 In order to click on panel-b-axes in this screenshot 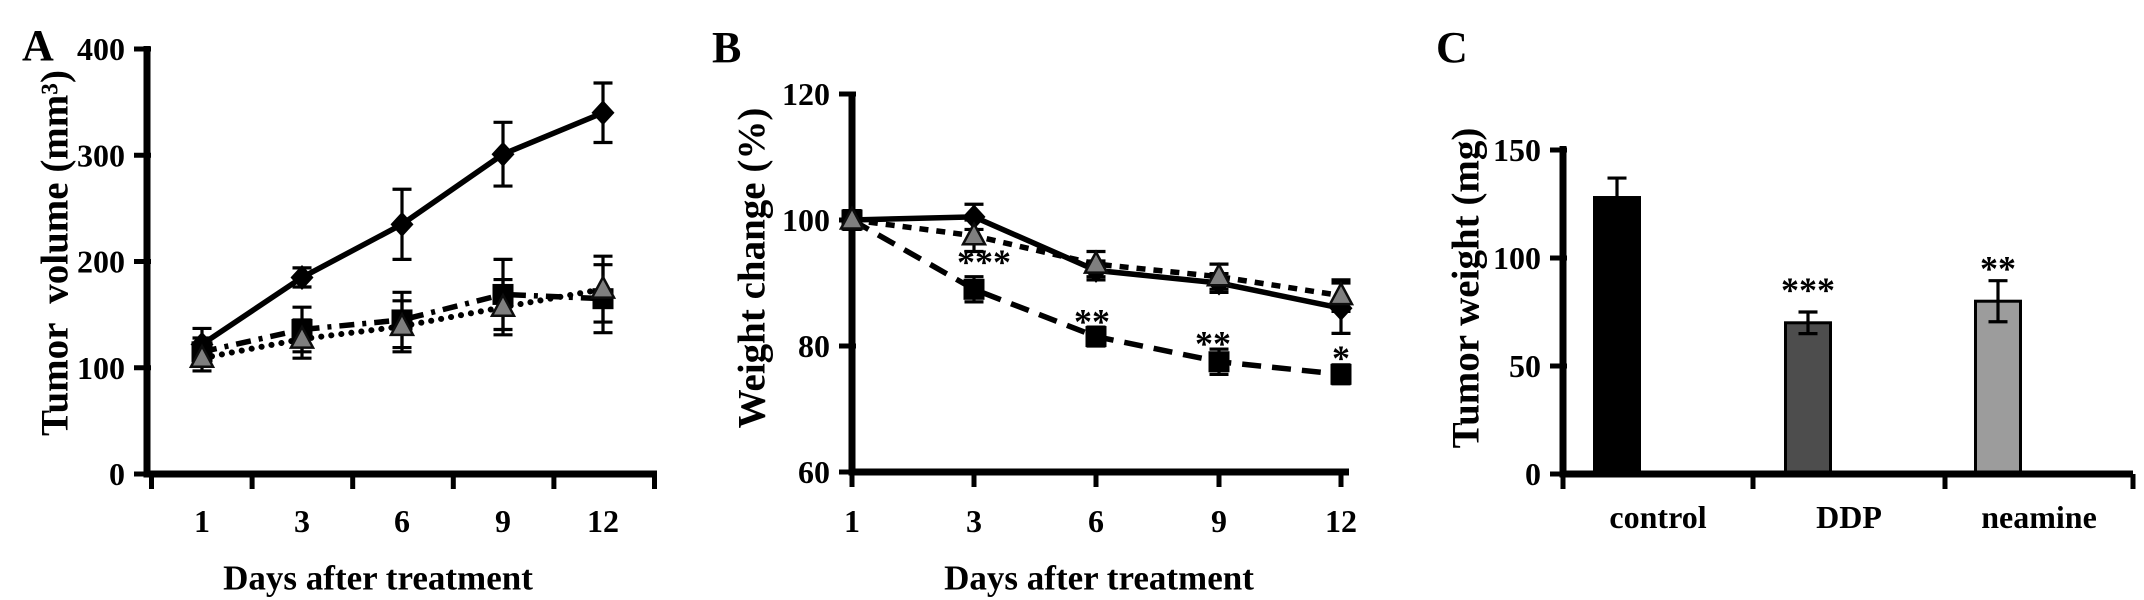, I will do `click(1098, 284)`.